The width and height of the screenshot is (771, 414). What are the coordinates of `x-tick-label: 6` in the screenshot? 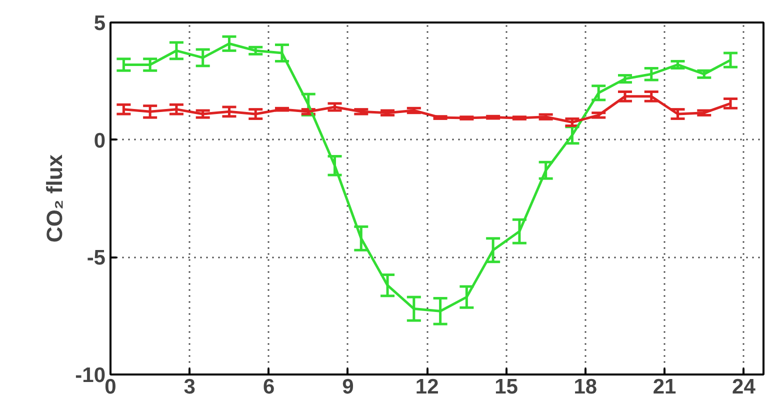 It's located at (268, 387).